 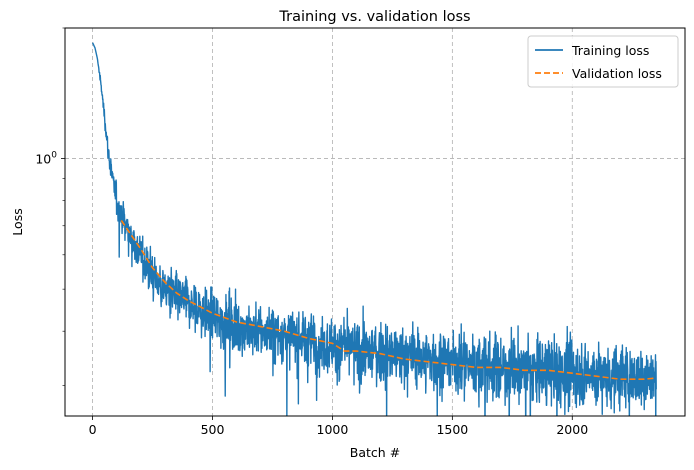 What do you see at coordinates (452, 429) in the screenshot?
I see `x-tick-label: 1500` at bounding box center [452, 429].